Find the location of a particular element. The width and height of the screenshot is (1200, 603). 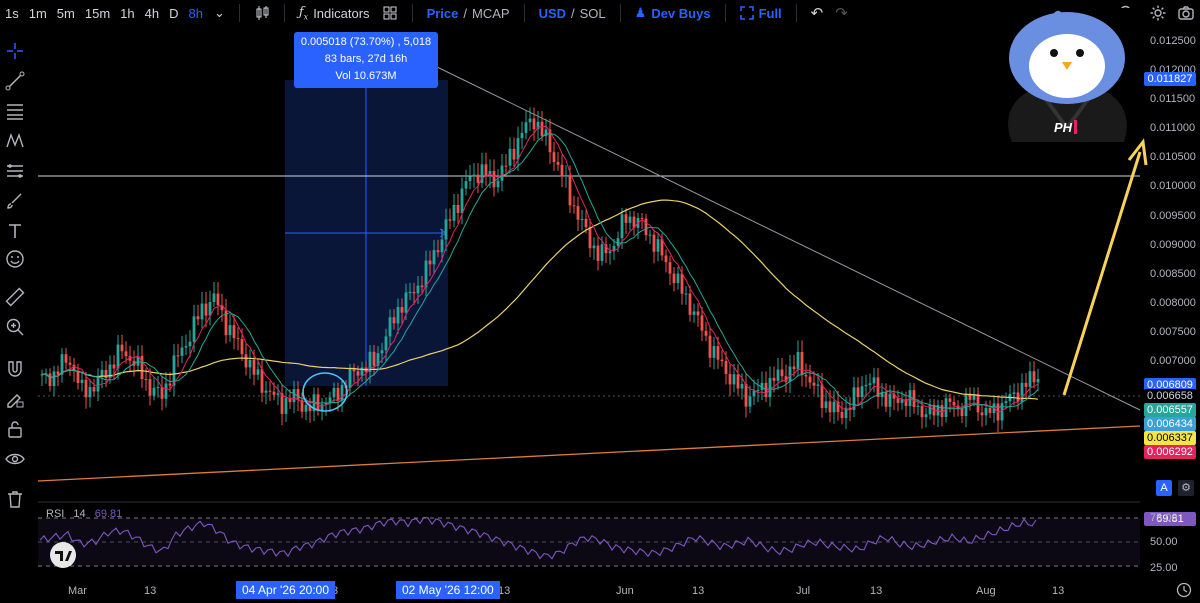

fib-tool is located at coordinates (15, 111).